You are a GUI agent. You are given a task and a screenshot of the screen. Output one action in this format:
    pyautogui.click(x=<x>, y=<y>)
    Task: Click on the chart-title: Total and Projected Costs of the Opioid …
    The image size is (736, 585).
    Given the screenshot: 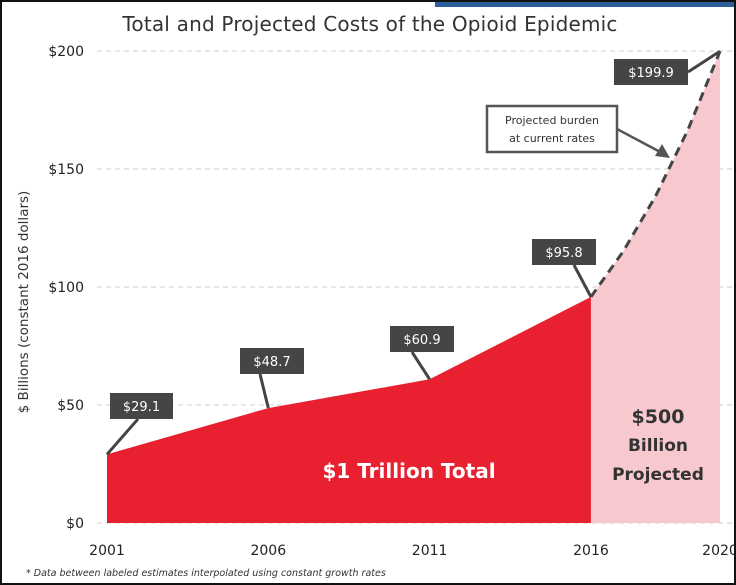 What is the action you would take?
    pyautogui.click(x=370, y=24)
    